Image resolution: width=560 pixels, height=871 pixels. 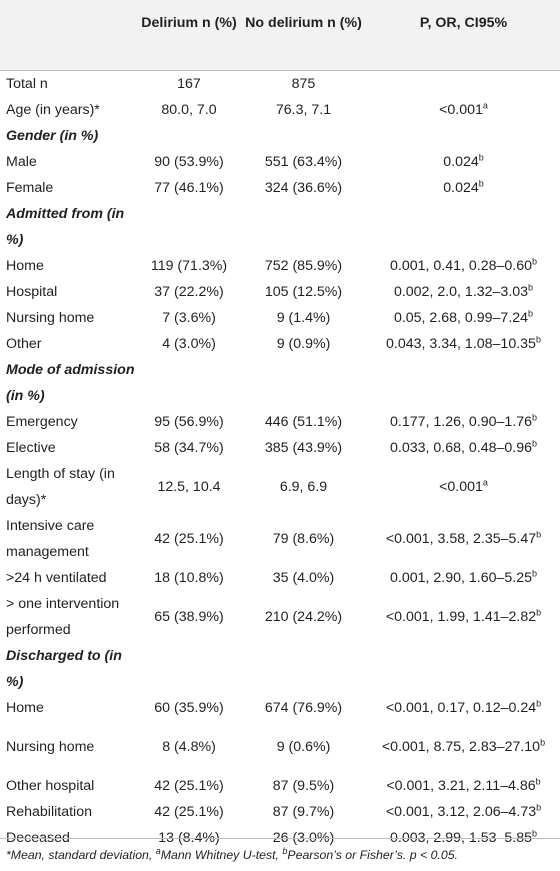 I want to click on no-delirium-value: 385 (43.9%), so click(x=303, y=448).